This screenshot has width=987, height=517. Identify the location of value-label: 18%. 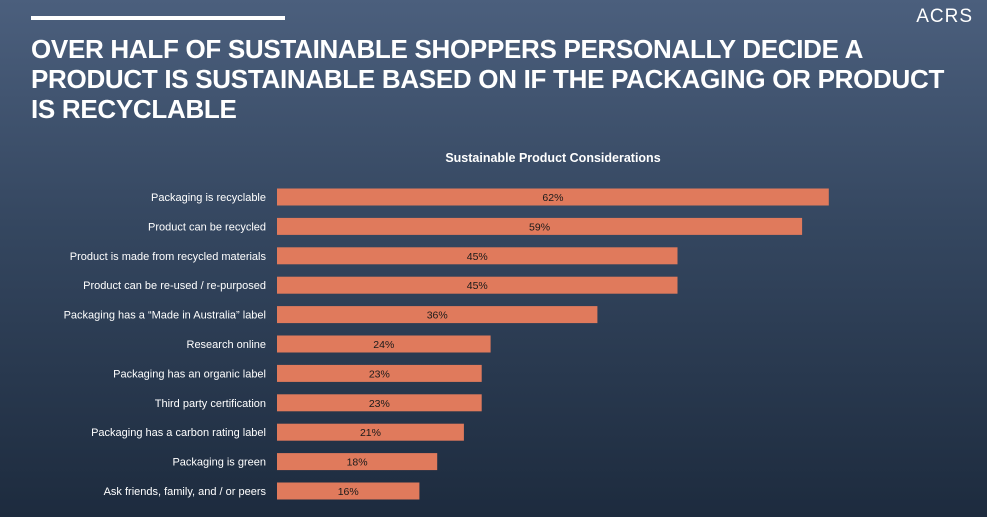
(357, 463).